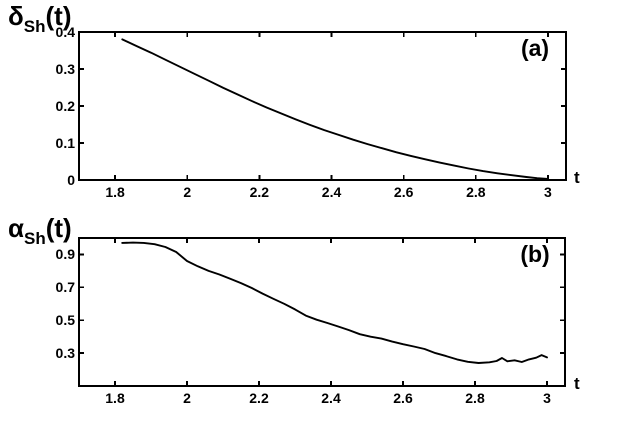 The width and height of the screenshot is (626, 436). I want to click on panel-a-y-tick-label: 0.2, so click(65, 106).